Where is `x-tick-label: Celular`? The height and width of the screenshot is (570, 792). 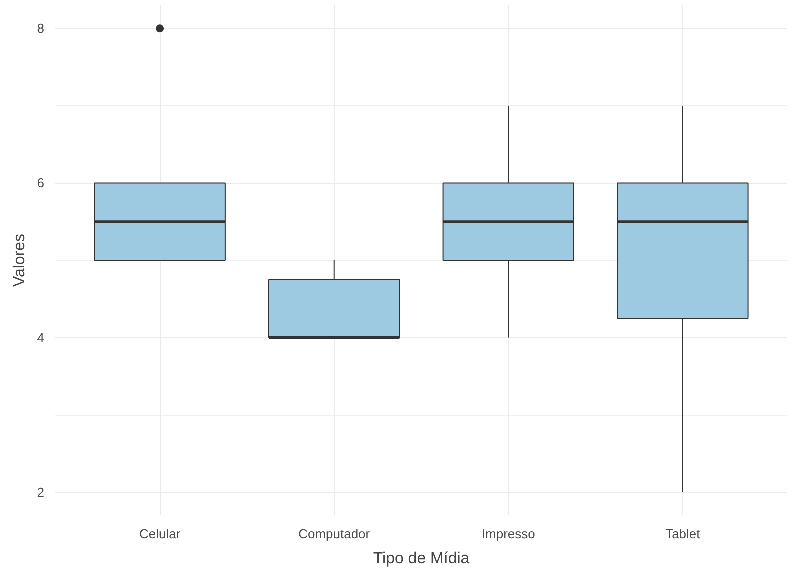
x-tick-label: Celular is located at coordinates (160, 534).